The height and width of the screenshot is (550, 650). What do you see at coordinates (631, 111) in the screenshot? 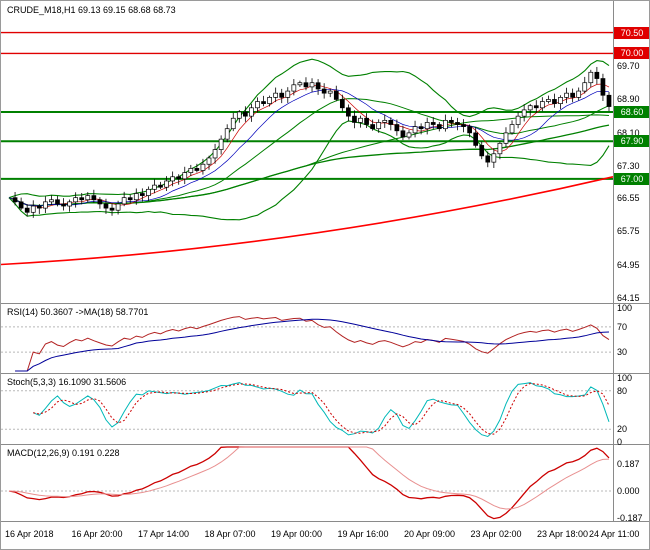
I see `price-level-badge: 68.60` at bounding box center [631, 111].